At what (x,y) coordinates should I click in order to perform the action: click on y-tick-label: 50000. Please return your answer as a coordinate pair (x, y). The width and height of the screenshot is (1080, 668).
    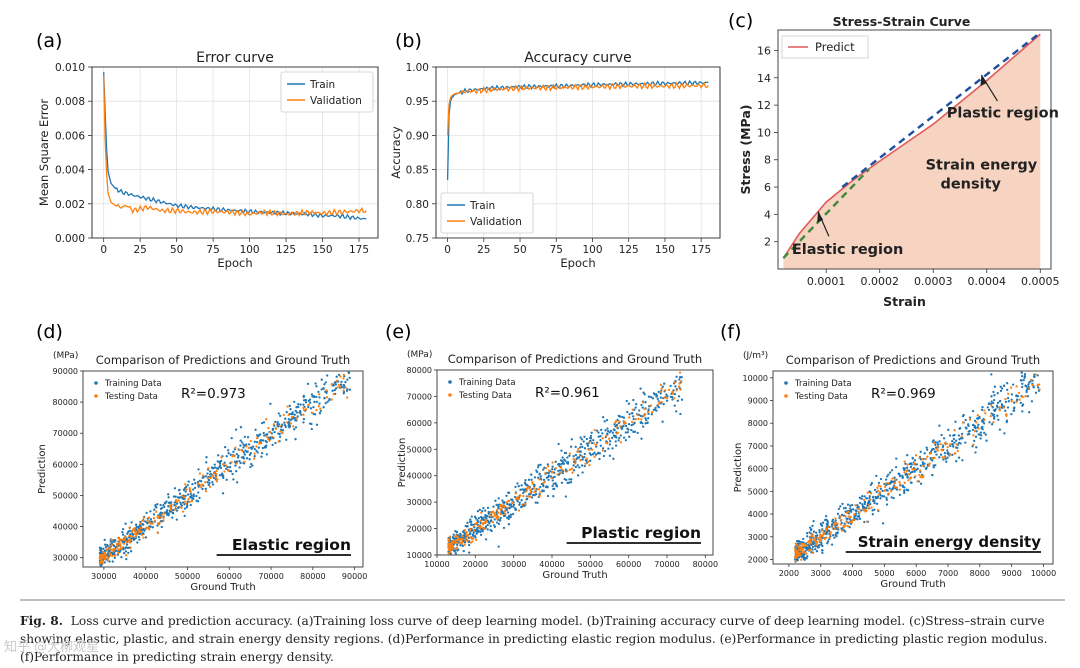
    Looking at the image, I should click on (419, 449).